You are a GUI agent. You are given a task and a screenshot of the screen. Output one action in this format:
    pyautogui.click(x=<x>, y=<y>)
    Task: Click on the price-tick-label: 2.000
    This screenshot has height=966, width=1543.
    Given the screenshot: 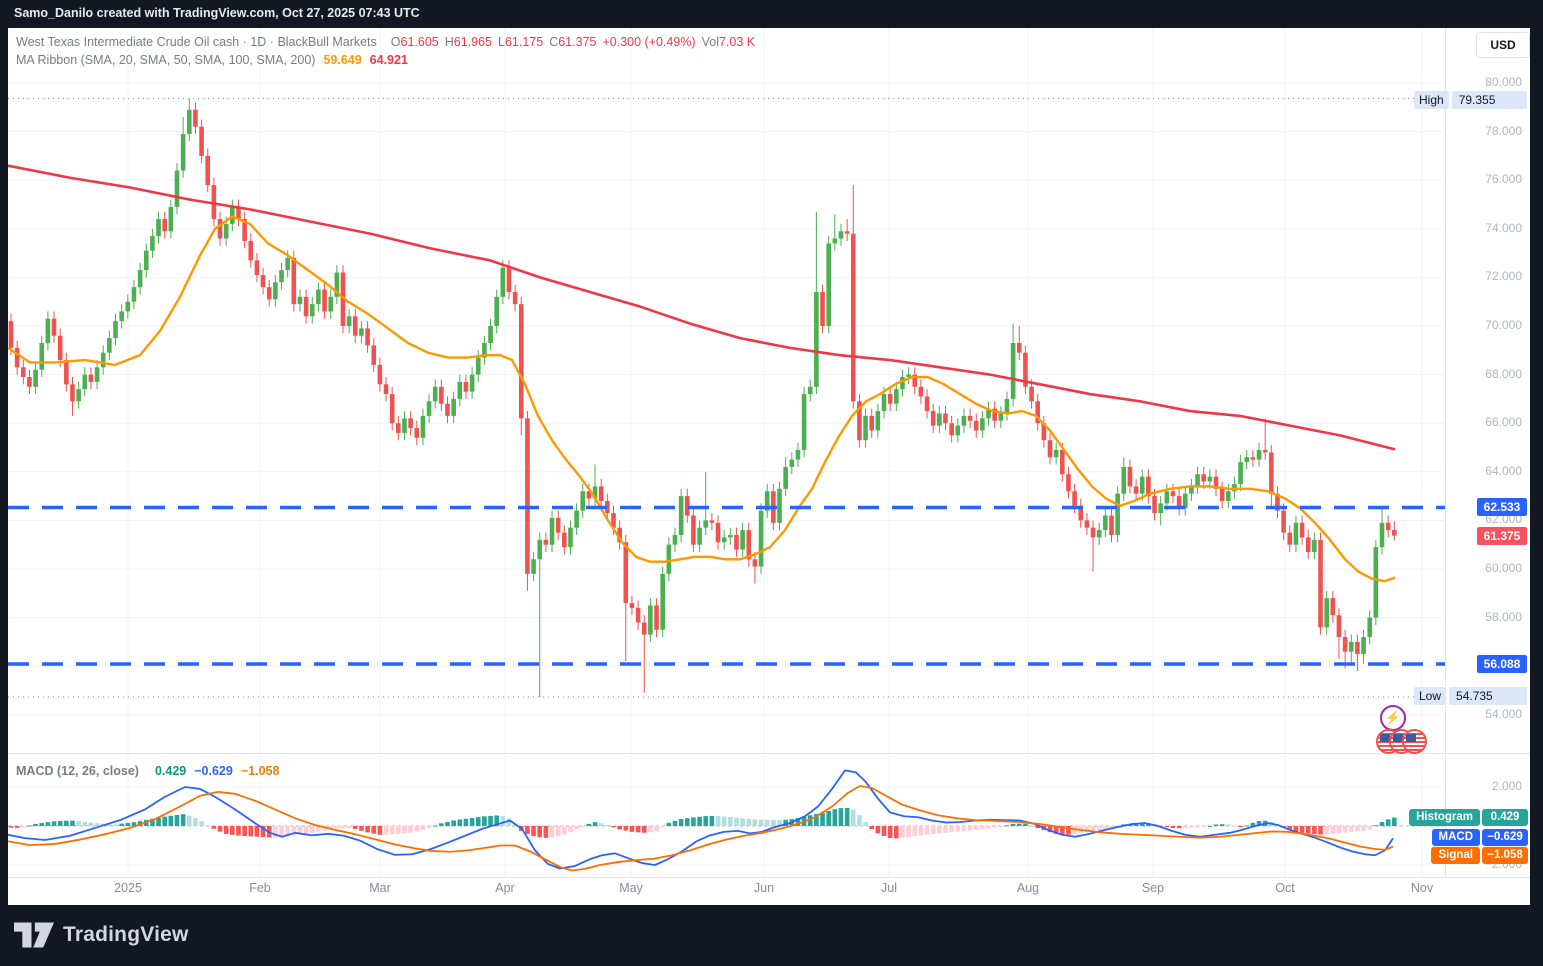 What is the action you would take?
    pyautogui.click(x=1506, y=786)
    